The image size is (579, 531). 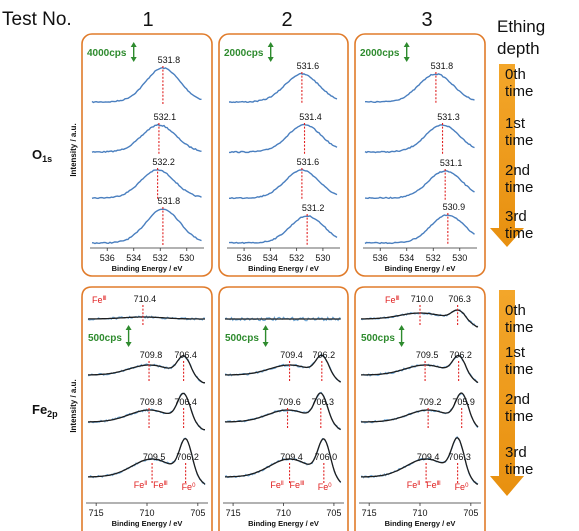 What do you see at coordinates (146, 513) in the screenshot?
I see `x-tick-label: 710` at bounding box center [146, 513].